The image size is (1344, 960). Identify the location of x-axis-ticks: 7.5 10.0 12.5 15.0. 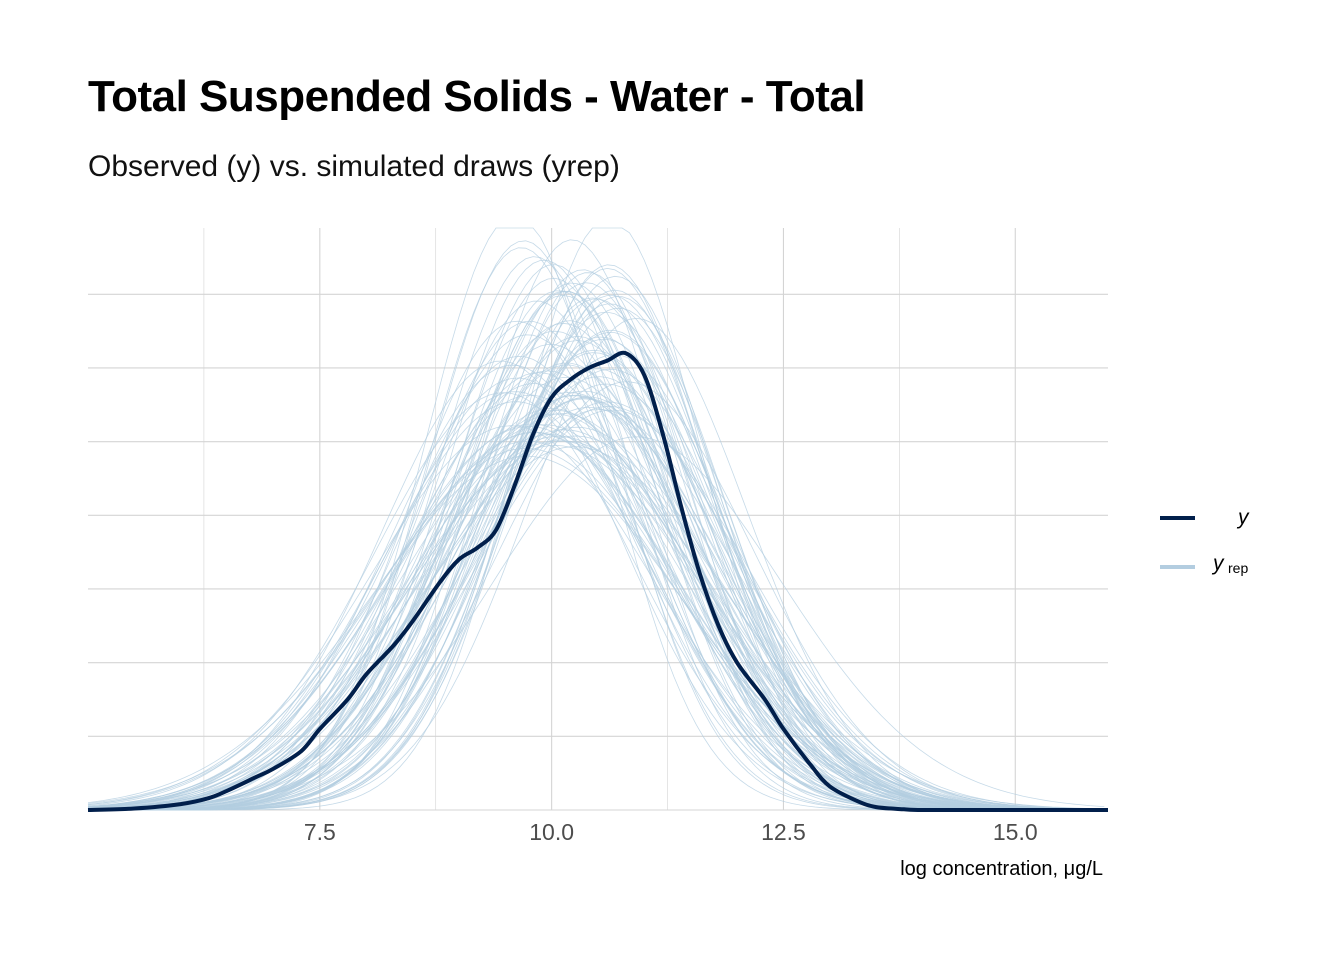
(671, 832).